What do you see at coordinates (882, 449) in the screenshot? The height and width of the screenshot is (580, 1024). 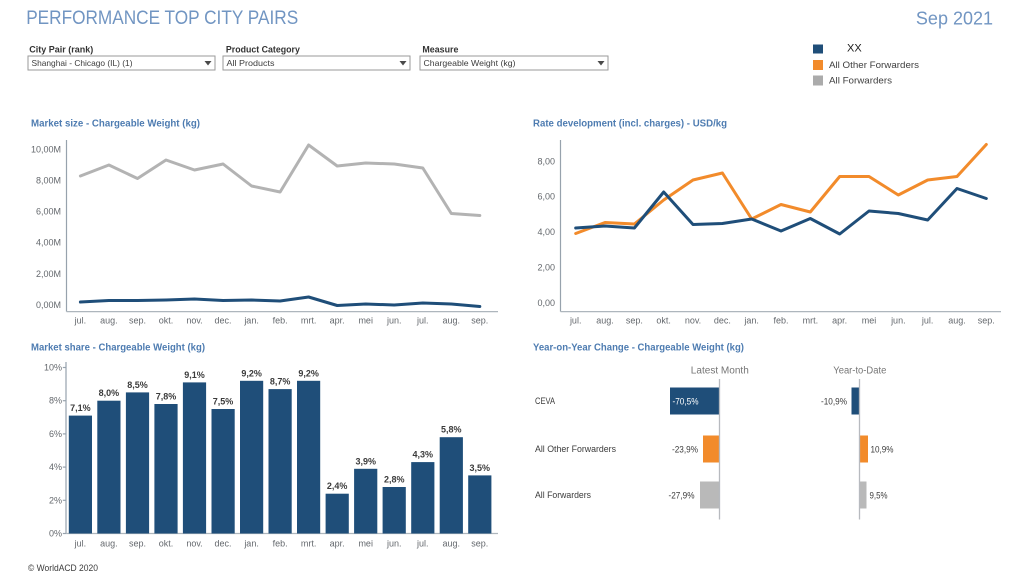 I see `svg-text: 10,9%` at bounding box center [882, 449].